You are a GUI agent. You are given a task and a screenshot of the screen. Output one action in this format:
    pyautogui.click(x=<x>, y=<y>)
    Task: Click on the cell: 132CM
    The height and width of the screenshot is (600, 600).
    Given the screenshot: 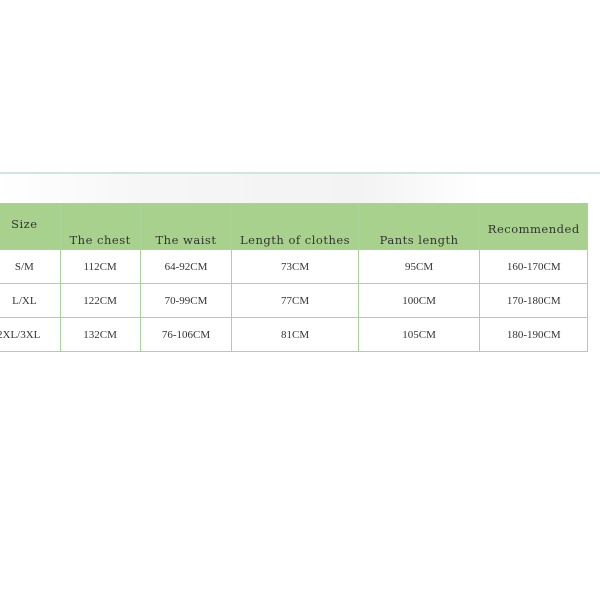 What is the action you would take?
    pyautogui.click(x=100, y=334)
    